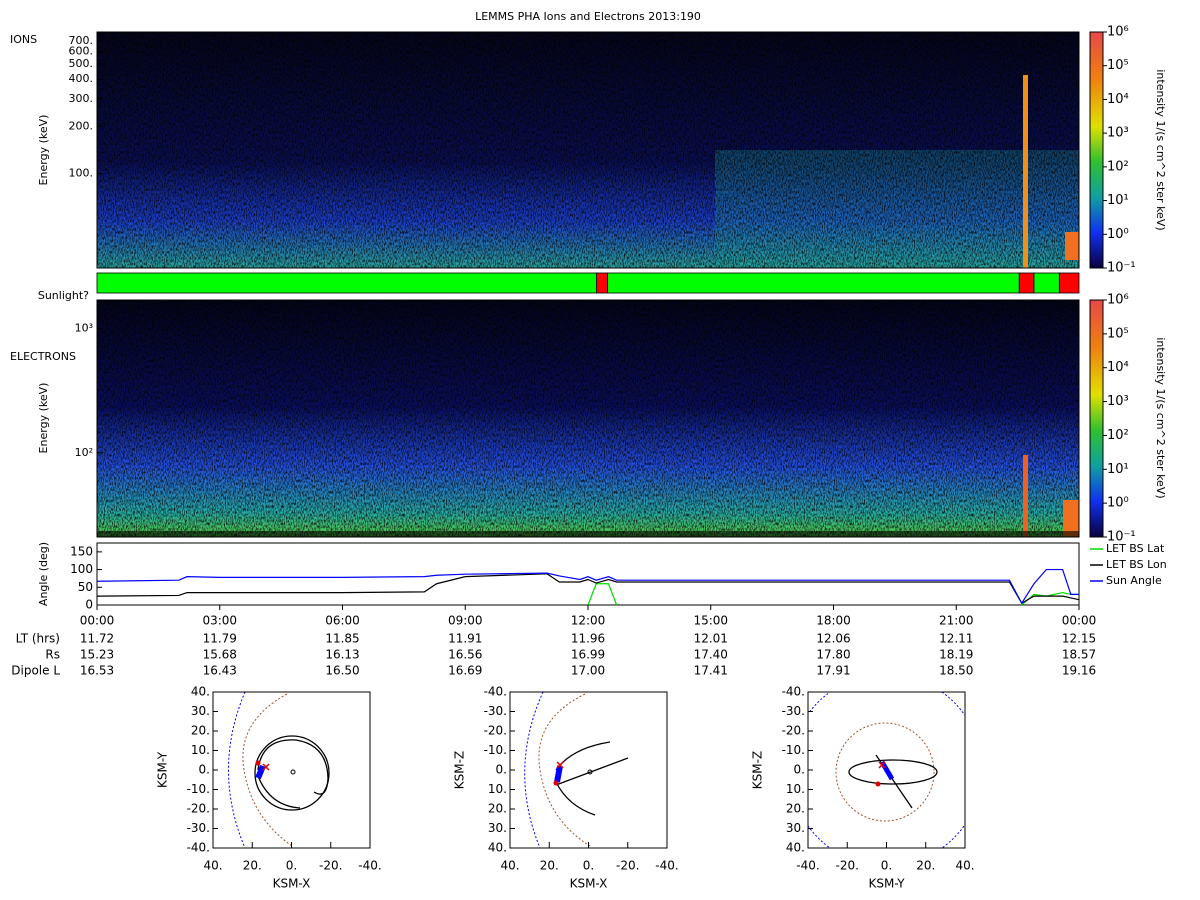 The height and width of the screenshot is (900, 1200). What do you see at coordinates (833, 655) in the screenshot?
I see `ephemeris-value: 17.80` at bounding box center [833, 655].